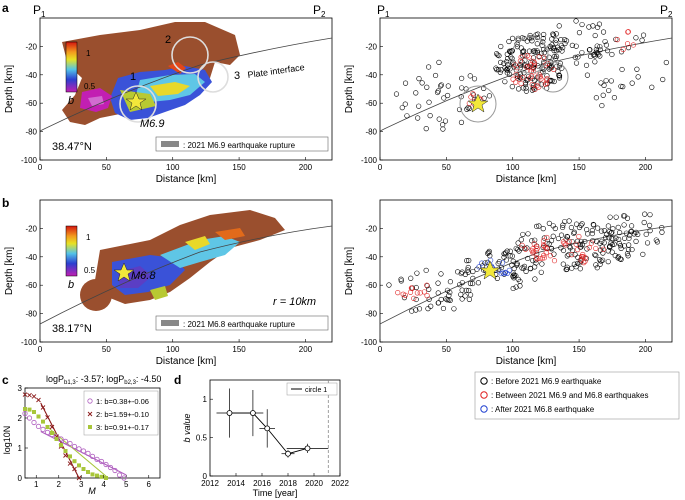 Image resolution: width=685 pixels, height=500 pixels. Describe the element at coordinates (543, 409) in the screenshot. I see `legend-label-after: : After 2021 M6.8 earthquake` at that location.